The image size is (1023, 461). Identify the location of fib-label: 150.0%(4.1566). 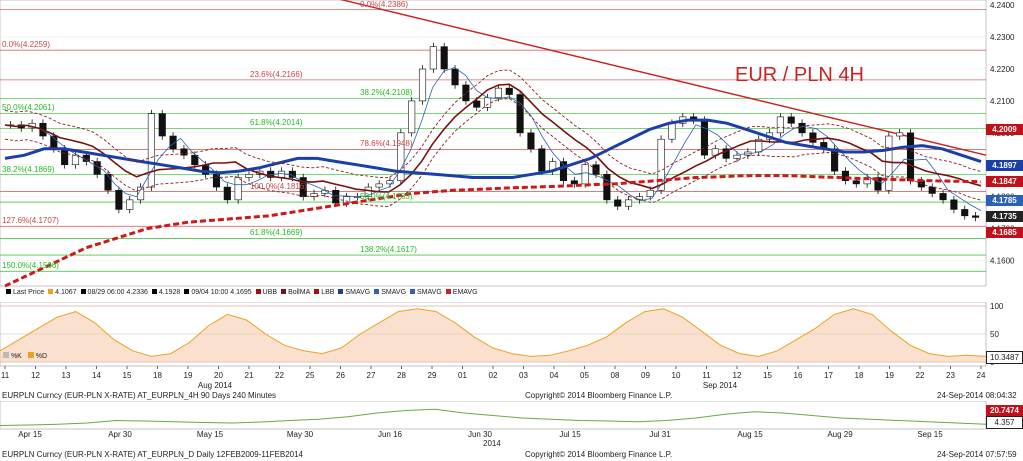
(30, 266).